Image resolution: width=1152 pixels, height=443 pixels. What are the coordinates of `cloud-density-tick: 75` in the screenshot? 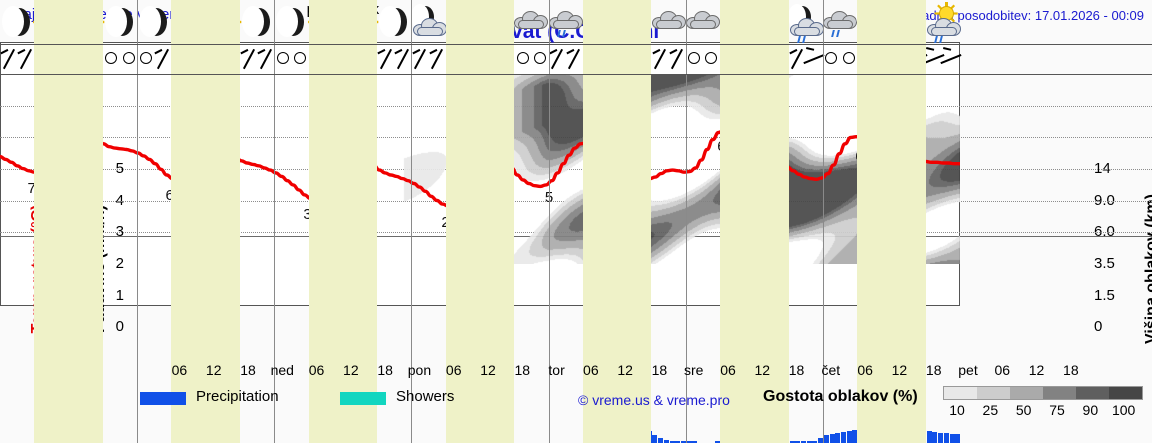 It's located at (1057, 410).